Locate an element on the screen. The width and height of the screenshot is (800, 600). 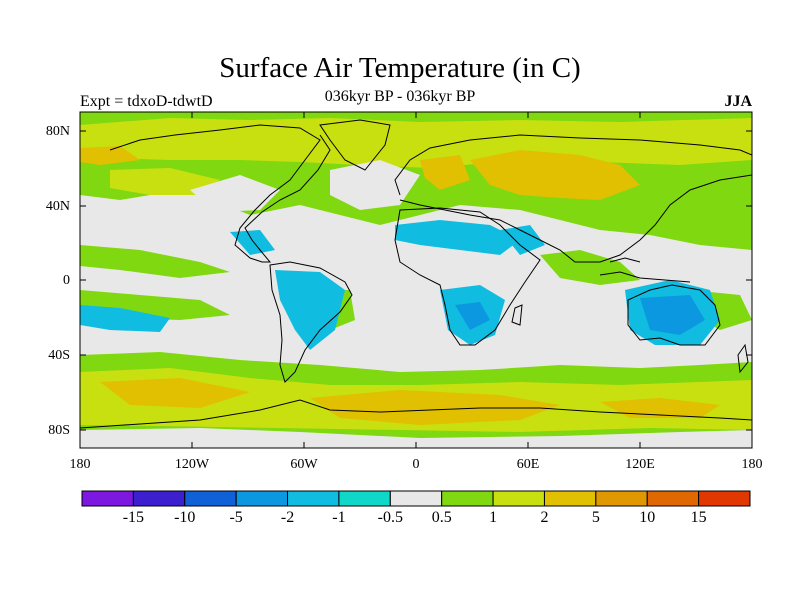
lon-label-60w: 60W is located at coordinates (304, 464).